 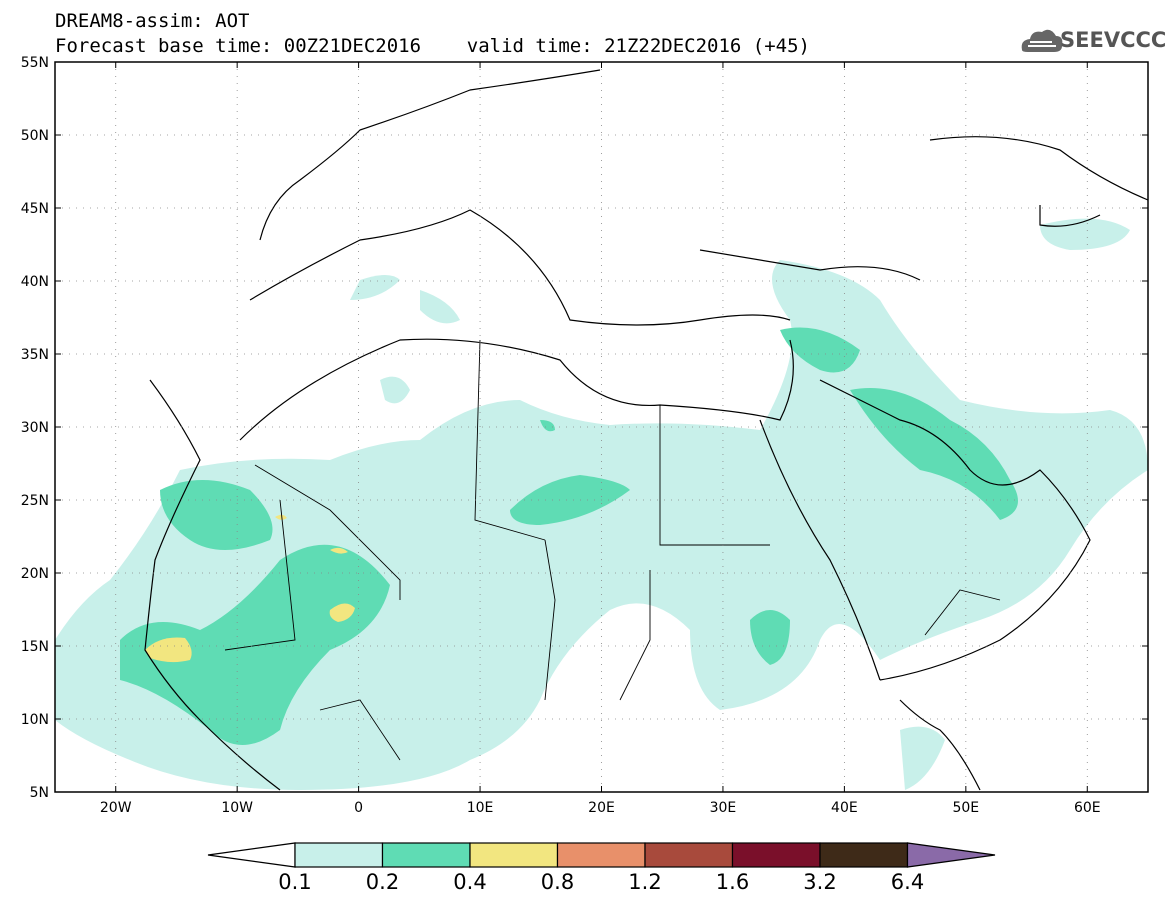 I want to click on x-tick-label: 0, so click(x=358, y=808).